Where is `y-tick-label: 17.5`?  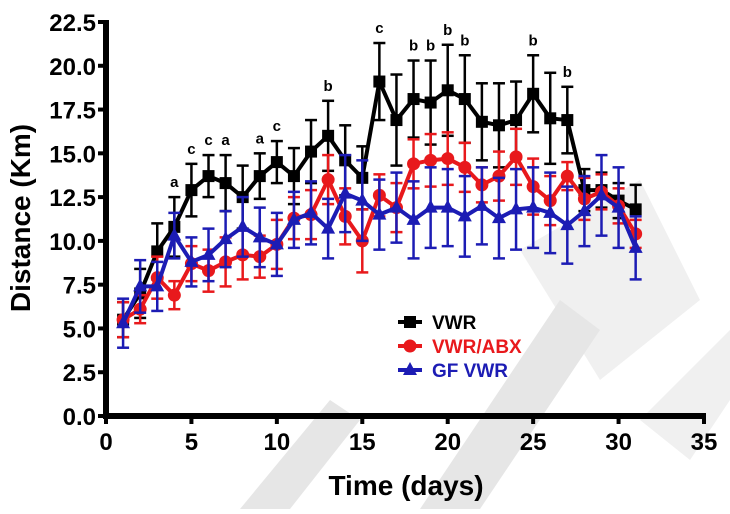 y-tick-label: 17.5 is located at coordinates (72, 111).